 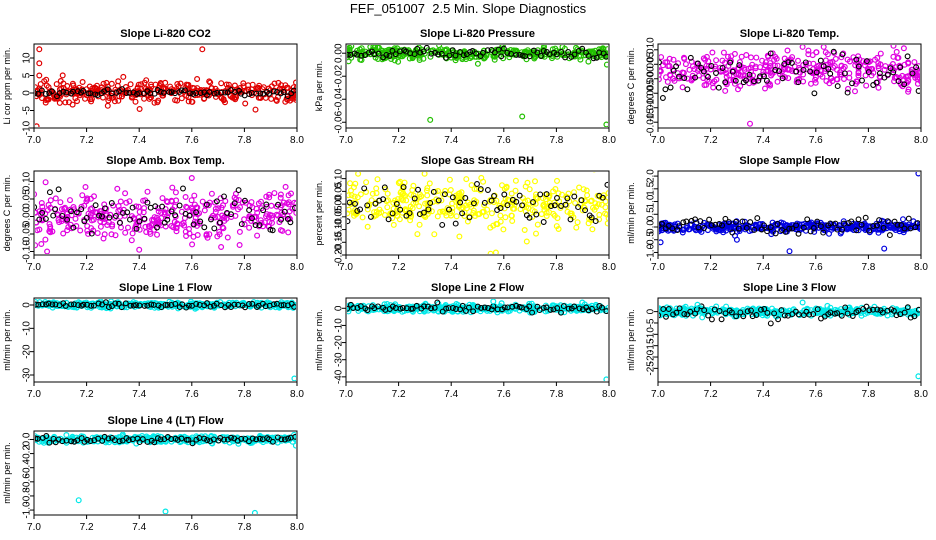 What do you see at coordinates (27, 439) in the screenshot?
I see `y-tick-label: 0.0` at bounding box center [27, 439].